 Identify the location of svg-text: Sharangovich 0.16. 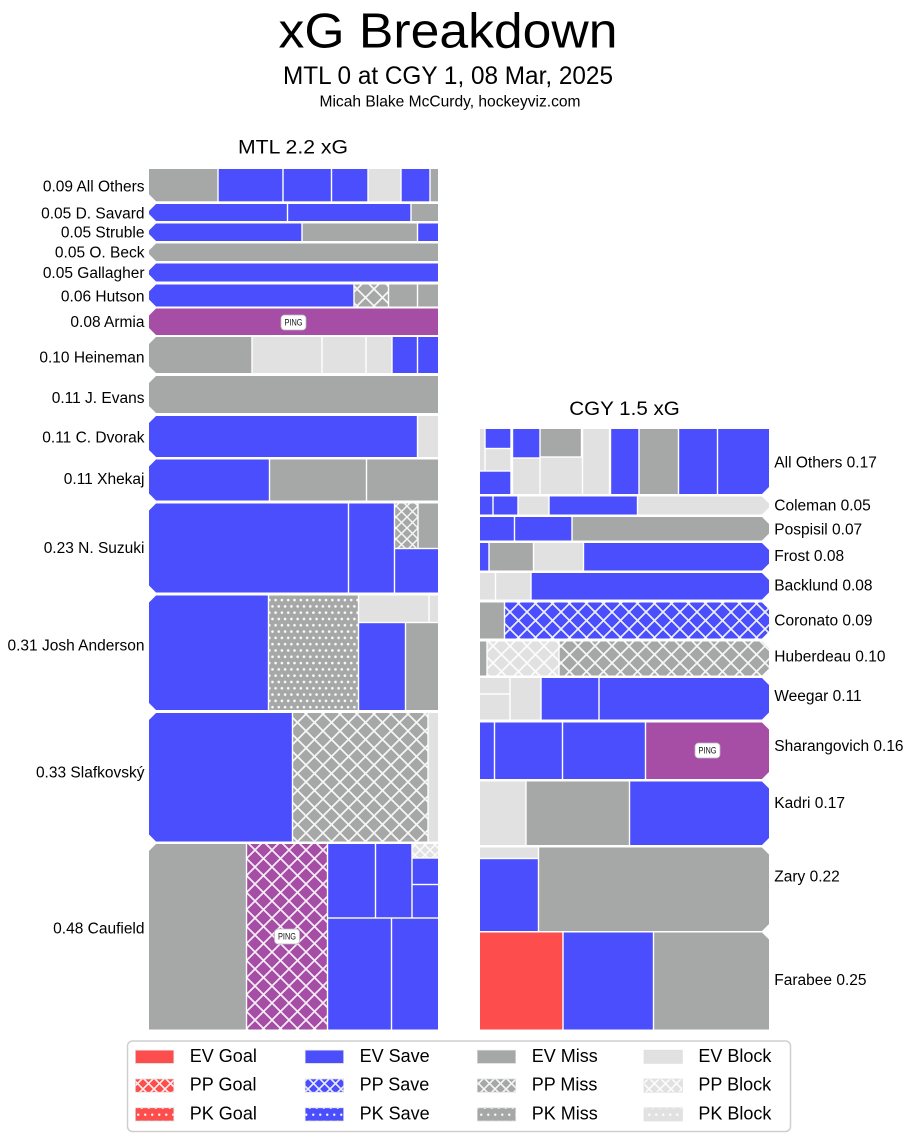
(838, 746).